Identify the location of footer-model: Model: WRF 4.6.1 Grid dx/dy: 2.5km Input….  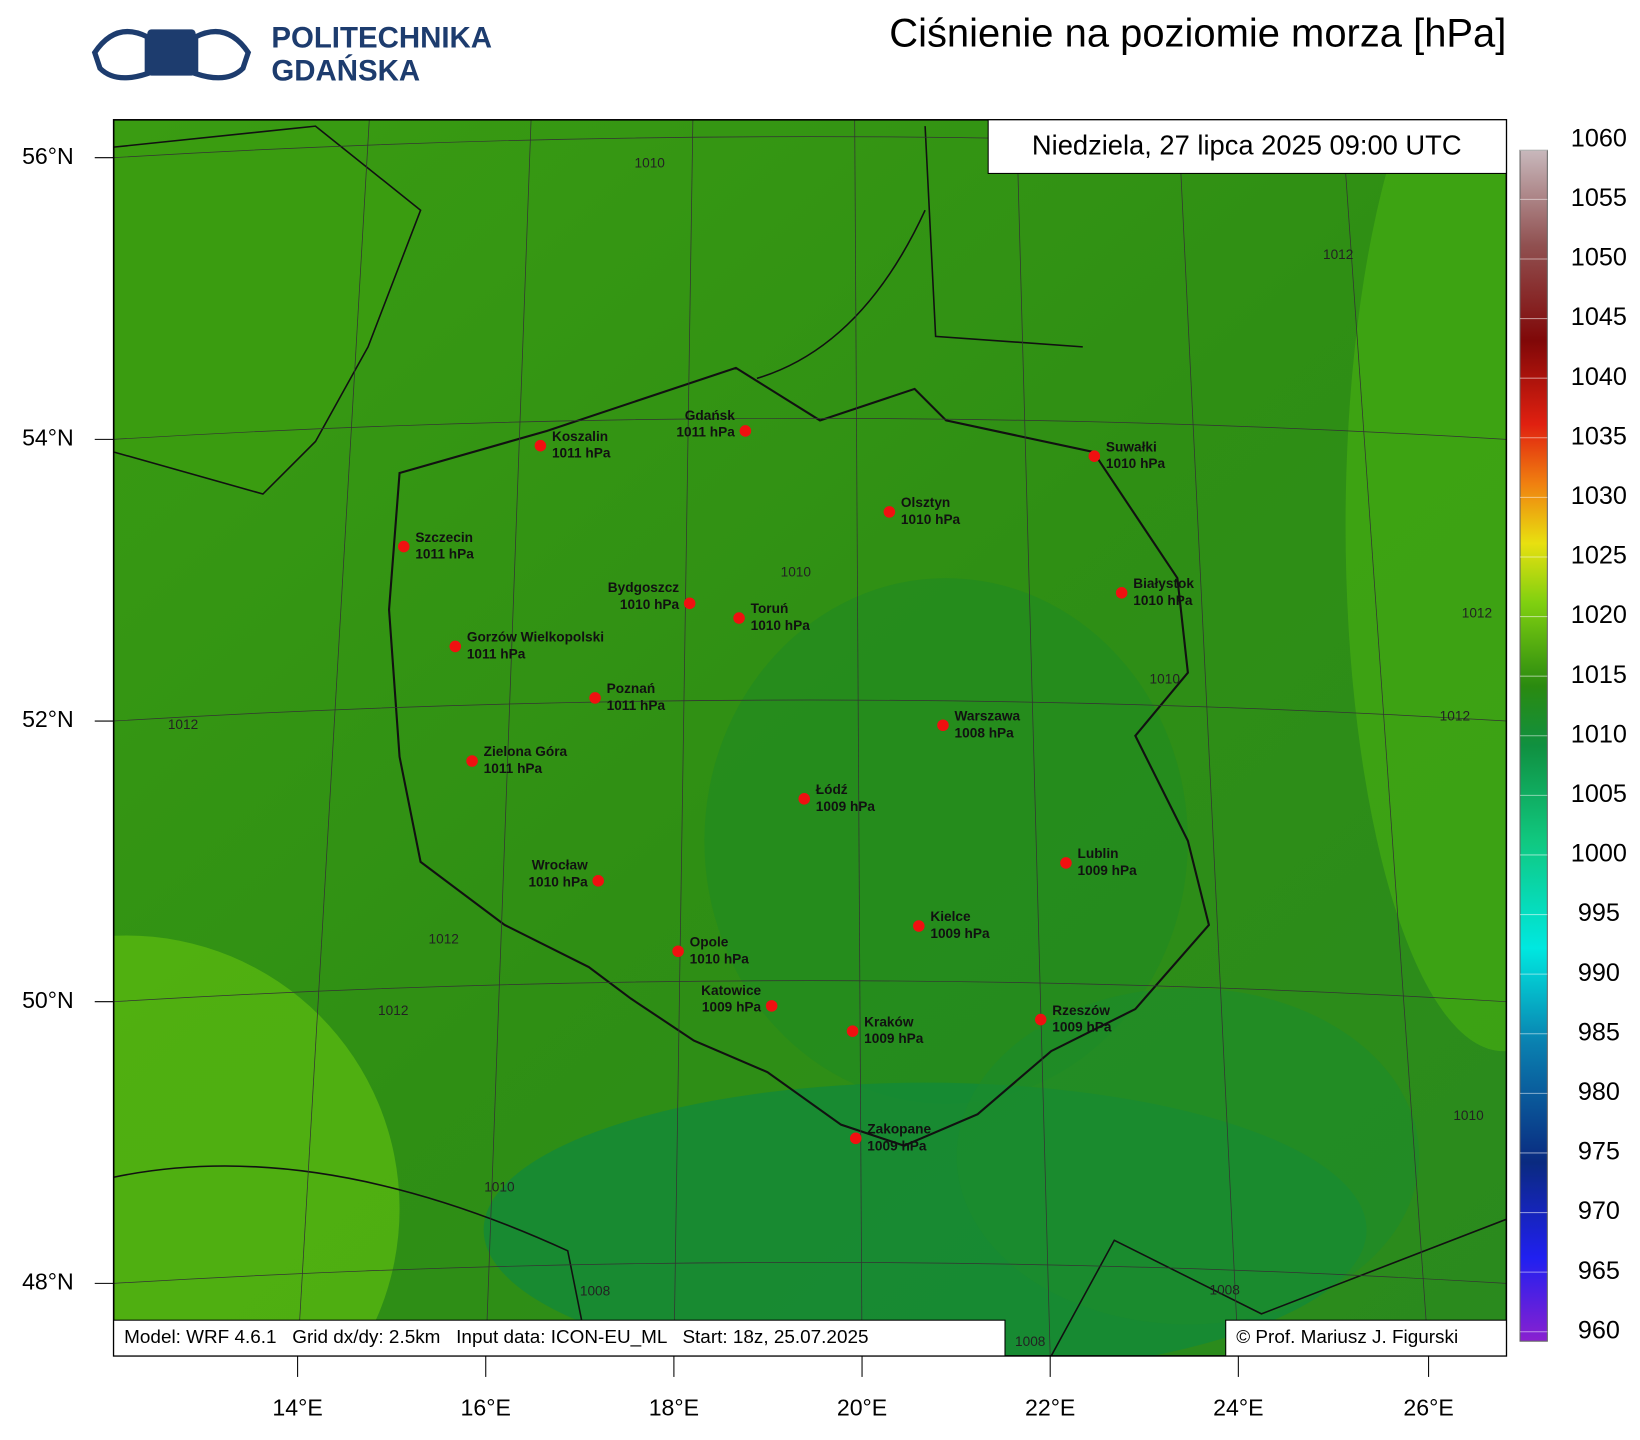
(496, 1337).